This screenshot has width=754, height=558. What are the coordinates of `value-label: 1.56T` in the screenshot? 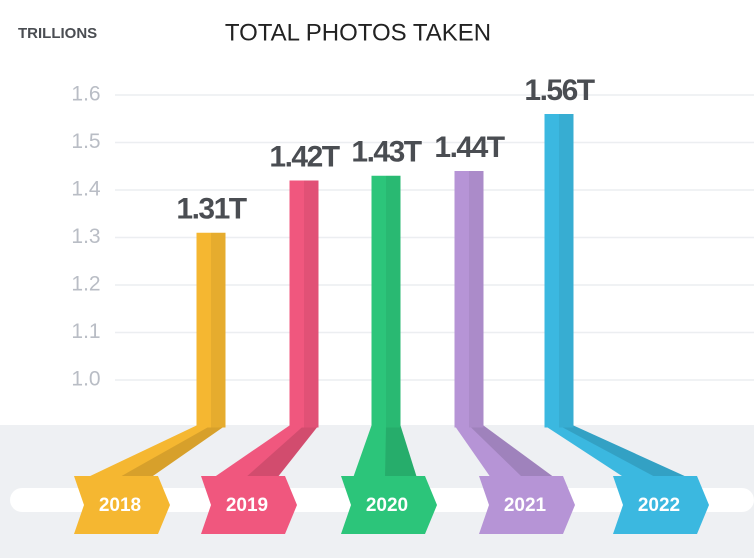 It's located at (559, 90).